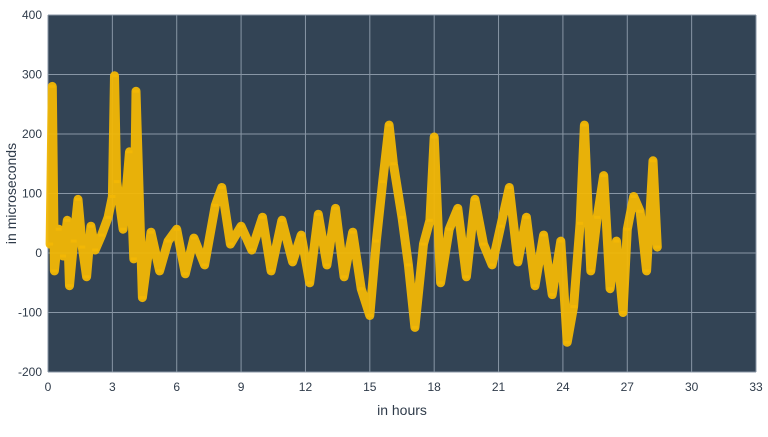 The height and width of the screenshot is (437, 768). Describe the element at coordinates (370, 387) in the screenshot. I see `x-tick-label: 15` at that location.